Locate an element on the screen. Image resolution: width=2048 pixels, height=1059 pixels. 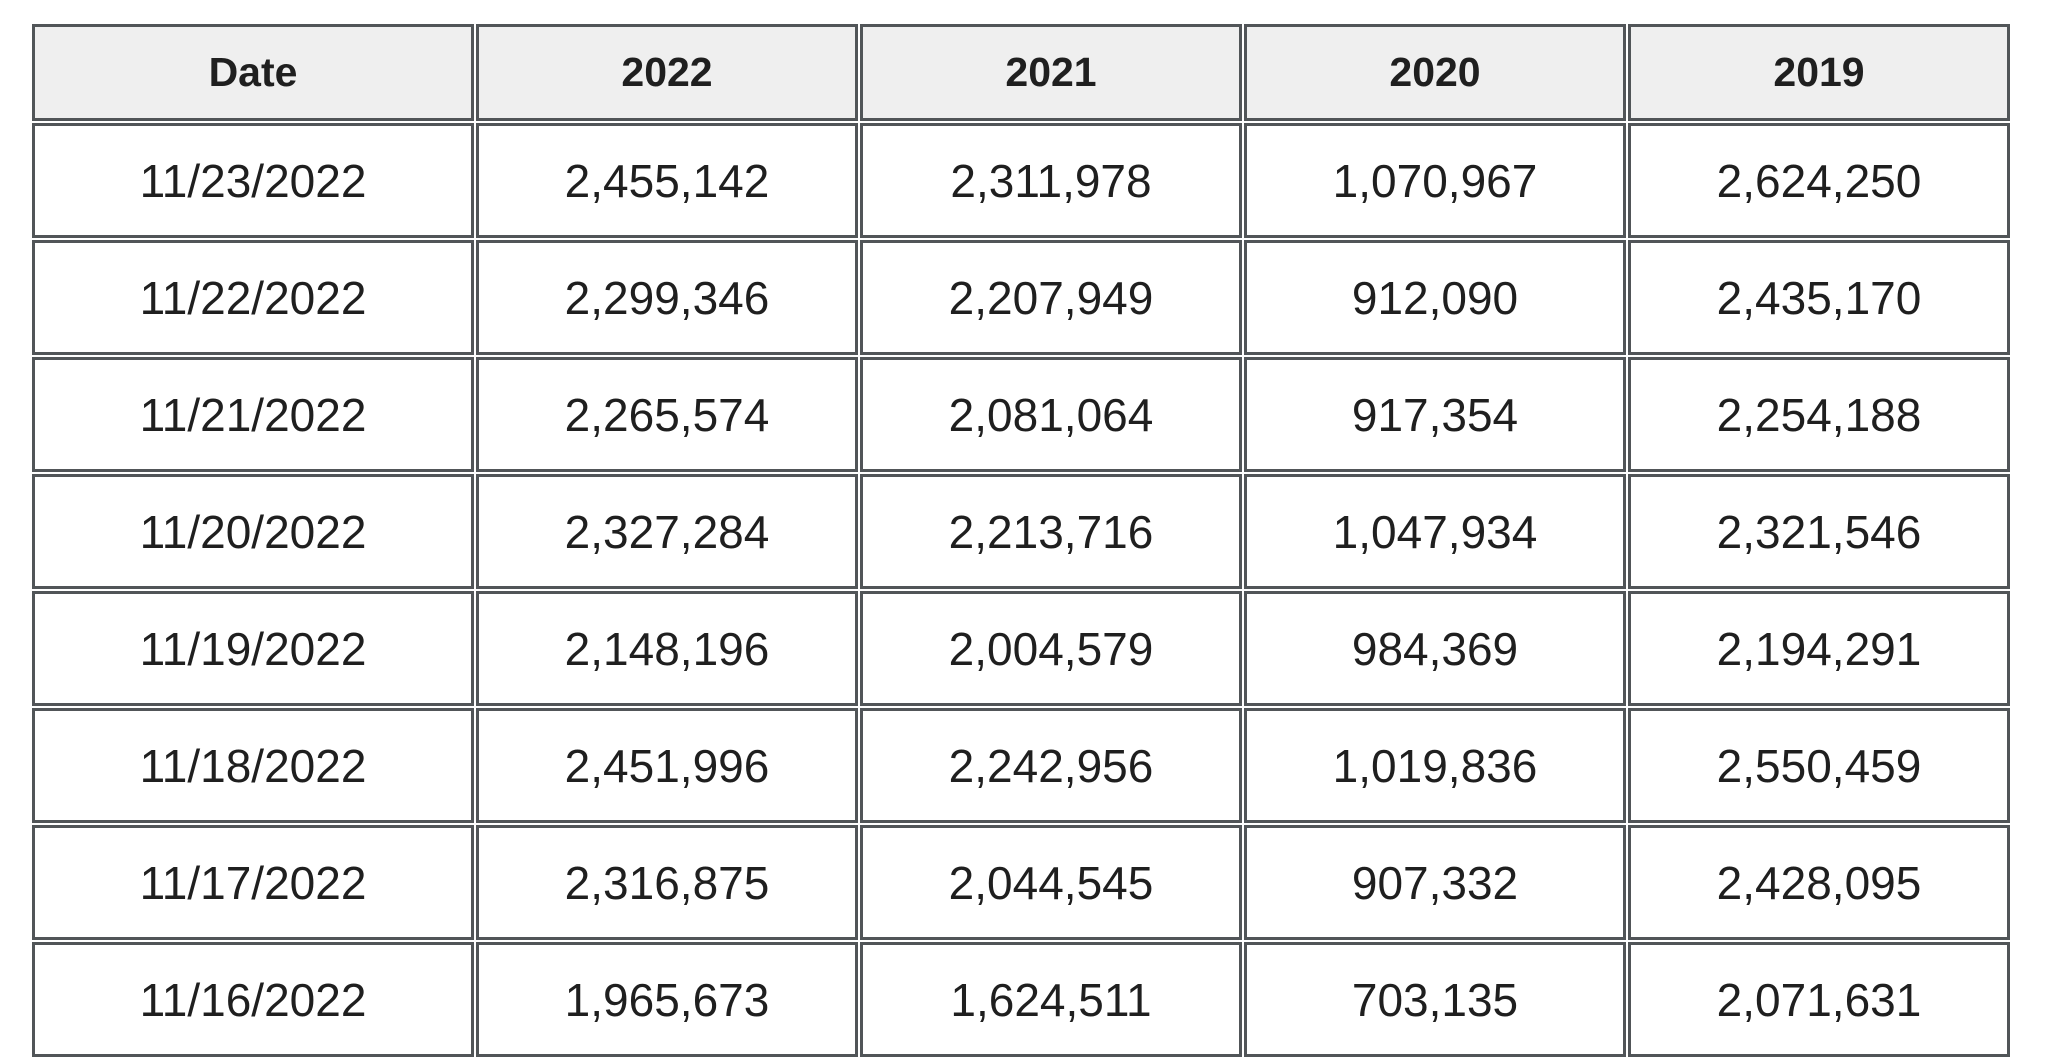
value-cell: 2,455,142 is located at coordinates (667, 180).